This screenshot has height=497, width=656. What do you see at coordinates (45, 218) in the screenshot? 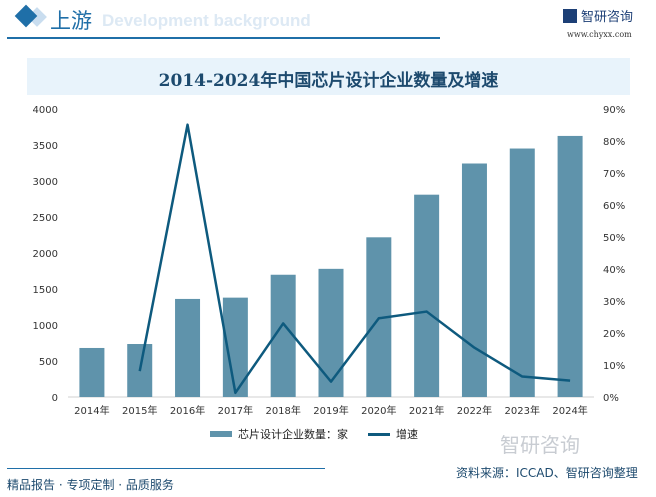
I see `y-left-tick-label: 2500` at bounding box center [45, 218].